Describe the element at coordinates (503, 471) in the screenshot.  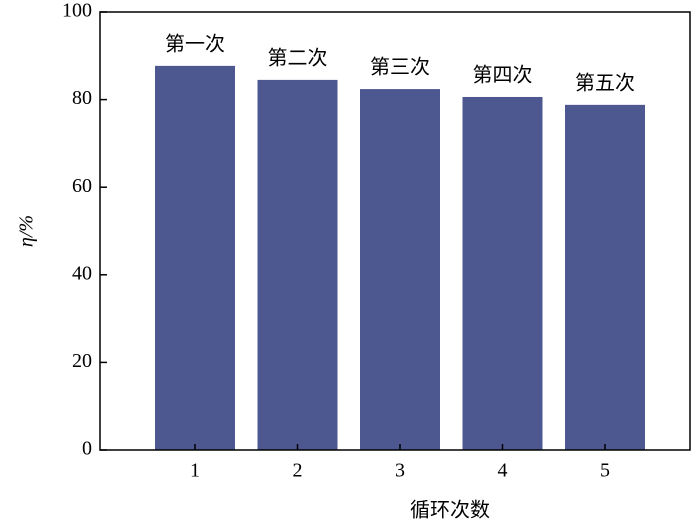
I see `x-tick-label: 4` at that location.